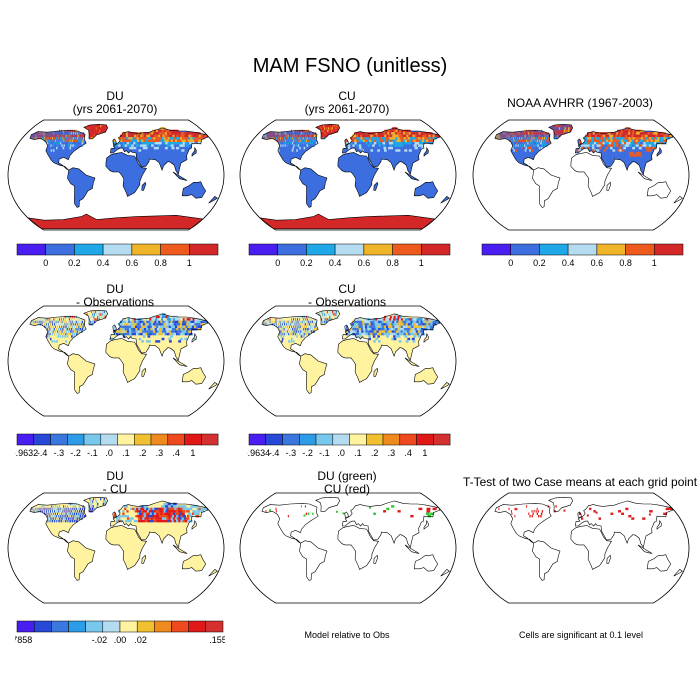 The height and width of the screenshot is (700, 700). Describe the element at coordinates (347, 482) in the screenshot. I see `panel-title-model-rel: DU (green) CU (red)` at that location.